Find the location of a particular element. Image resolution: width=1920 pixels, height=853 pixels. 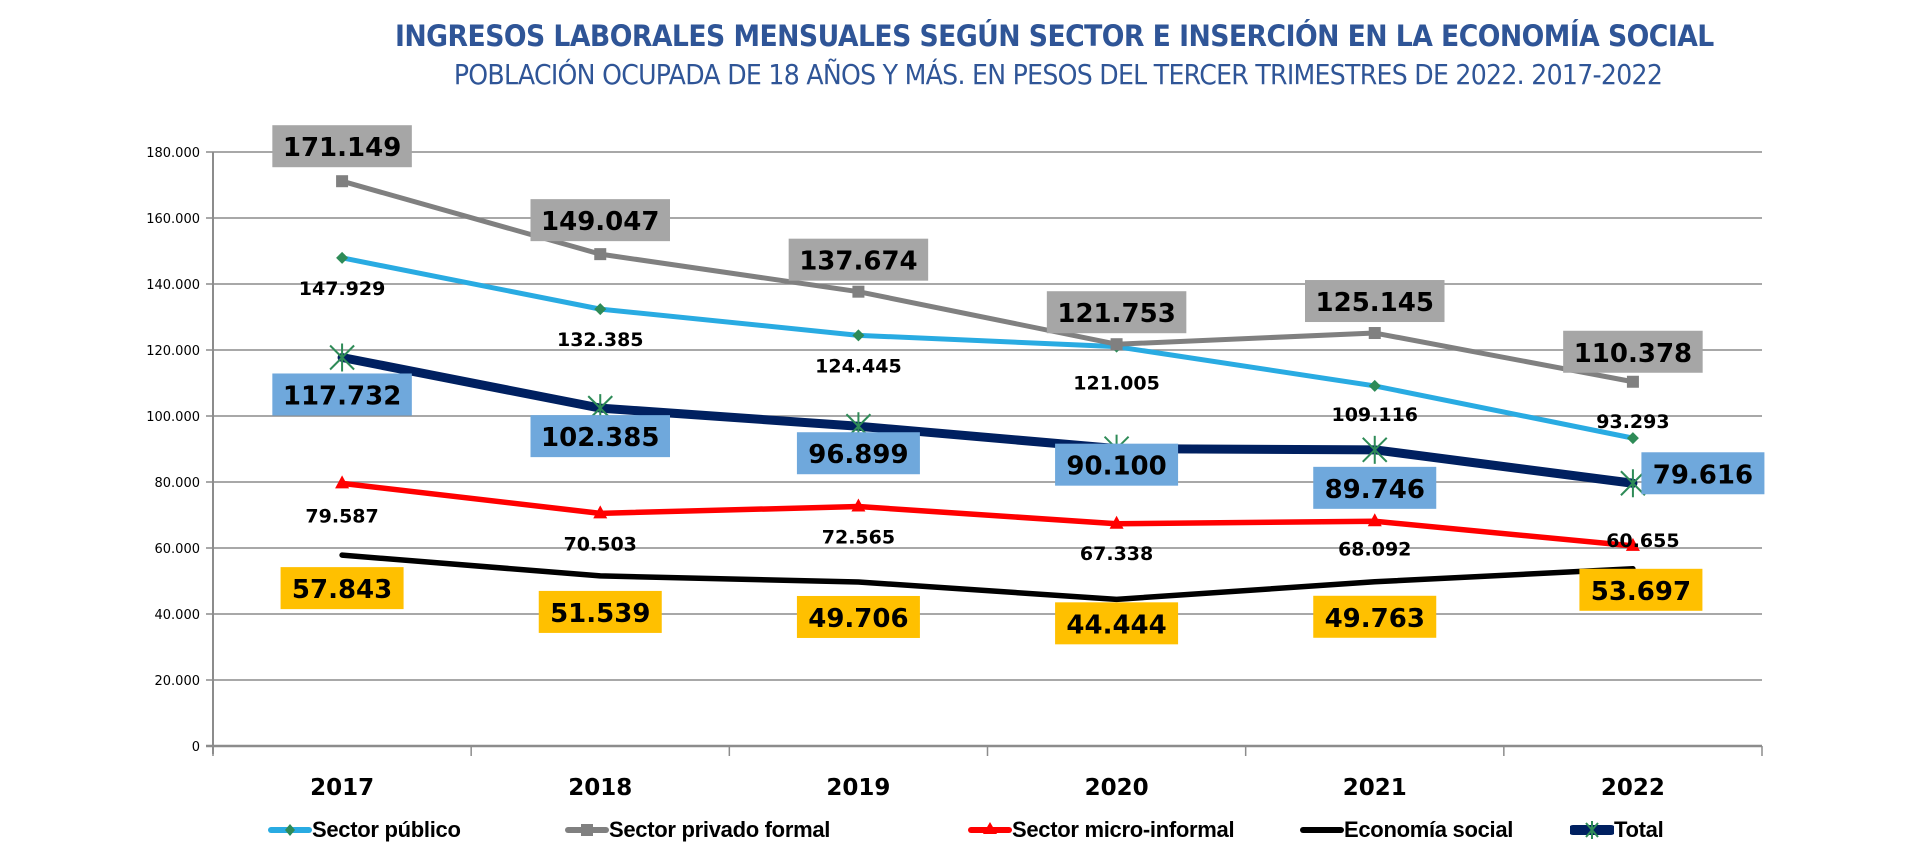

data-label-total: 90.100 is located at coordinates (1117, 464).